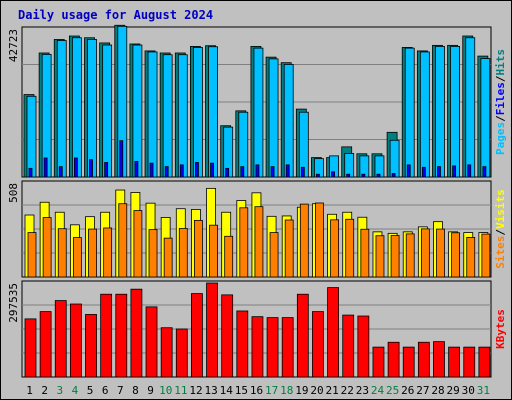 The image size is (512, 400). Describe the element at coordinates (256, 390) in the screenshot. I see `day-label-16: 16` at that location.